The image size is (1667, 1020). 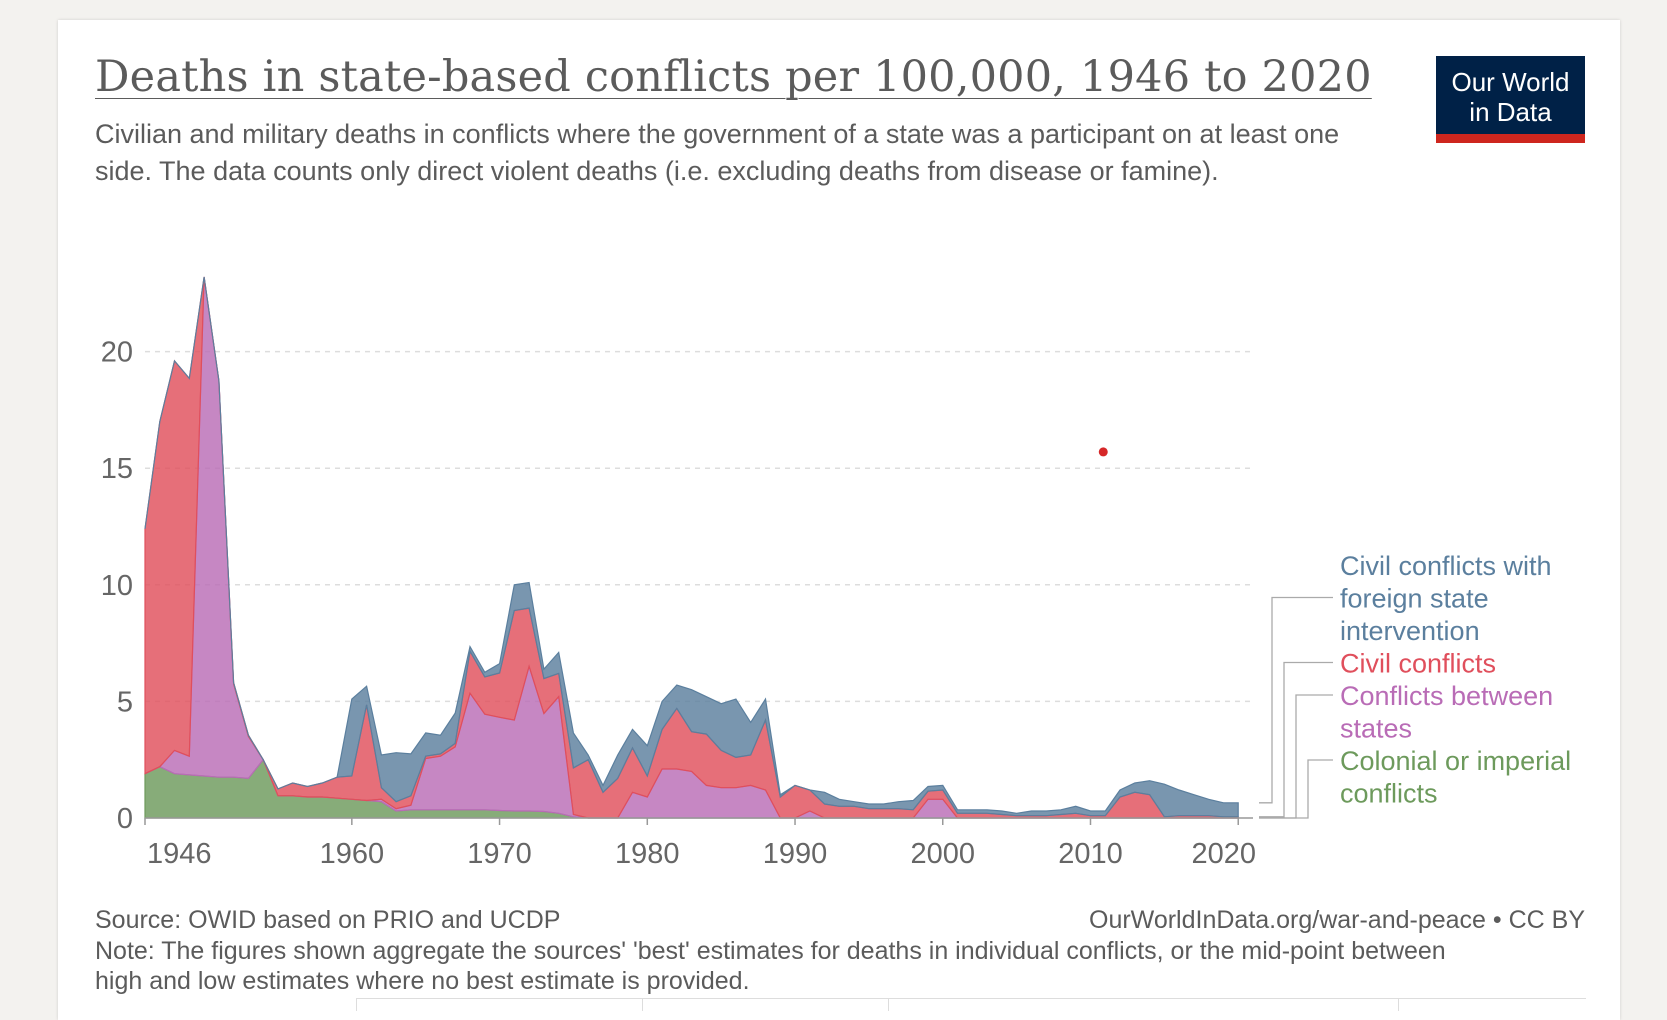 I want to click on y-axis: 0 5 10 15 20, so click(x=117, y=586).